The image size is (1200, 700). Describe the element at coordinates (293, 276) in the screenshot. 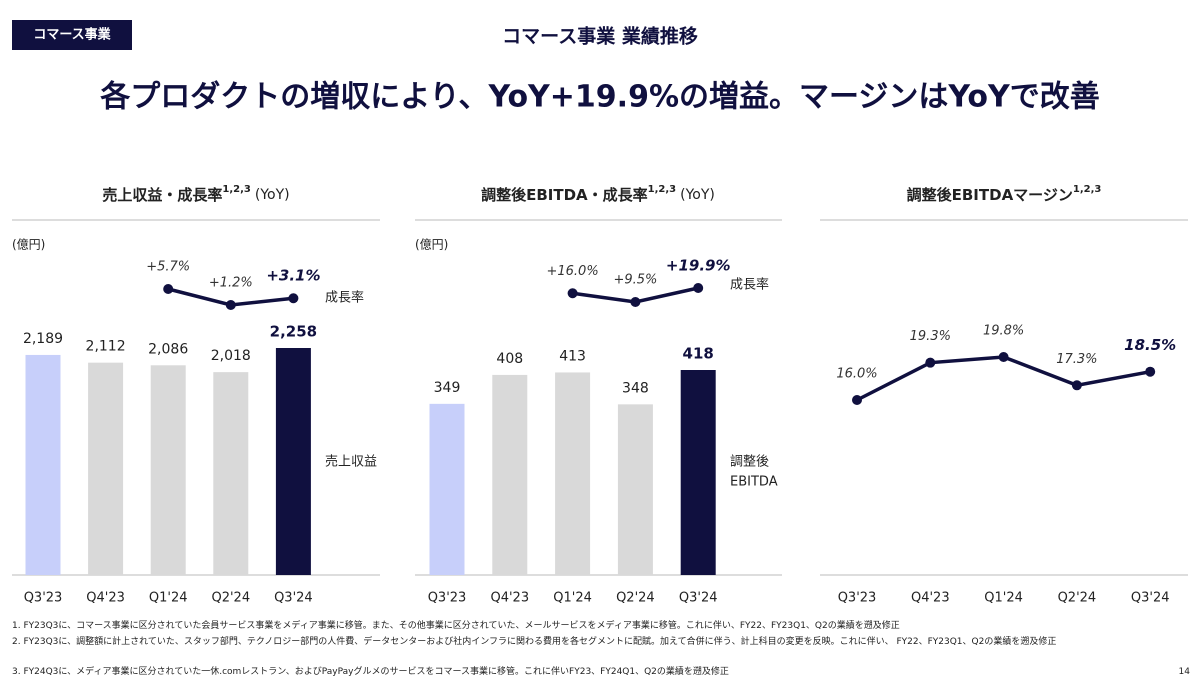

I see `point-label: +3.1%` at that location.